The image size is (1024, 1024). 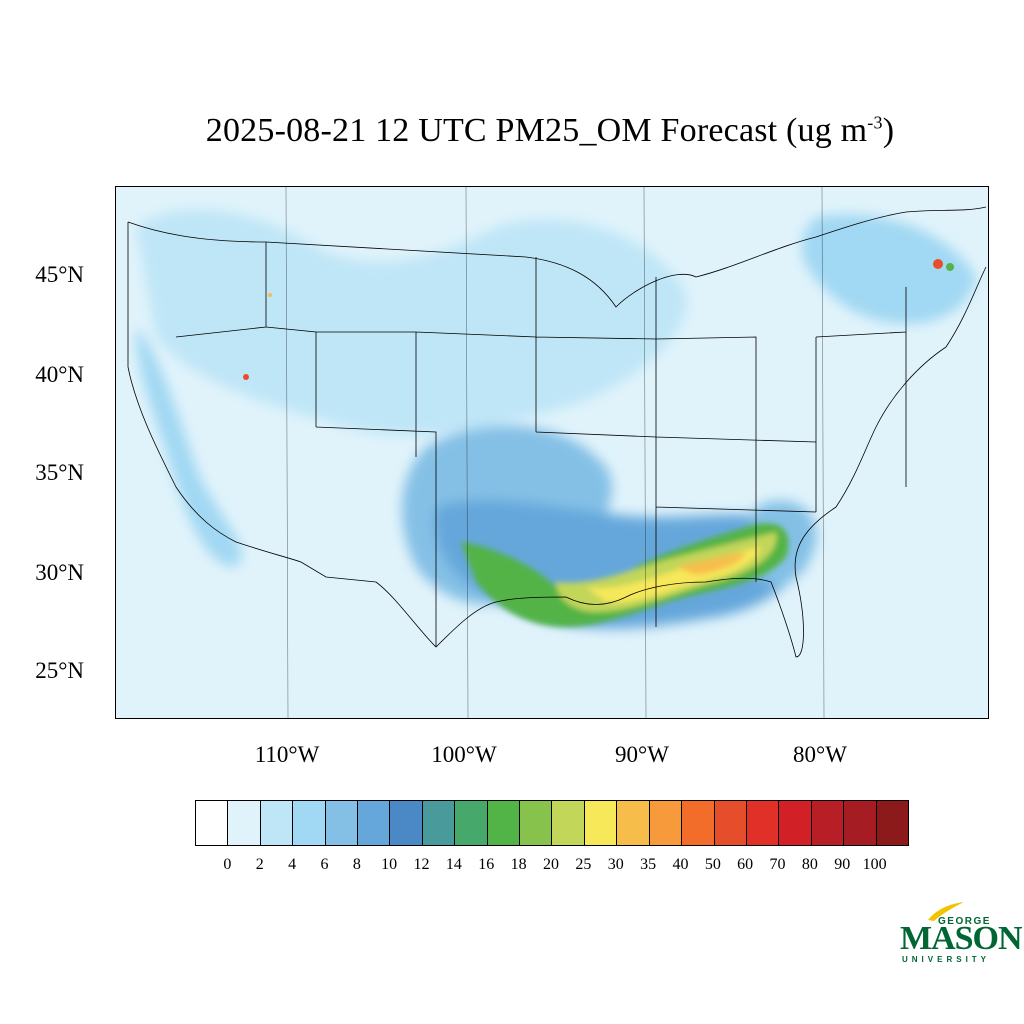 What do you see at coordinates (777, 864) in the screenshot?
I see `legend-label: 70` at bounding box center [777, 864].